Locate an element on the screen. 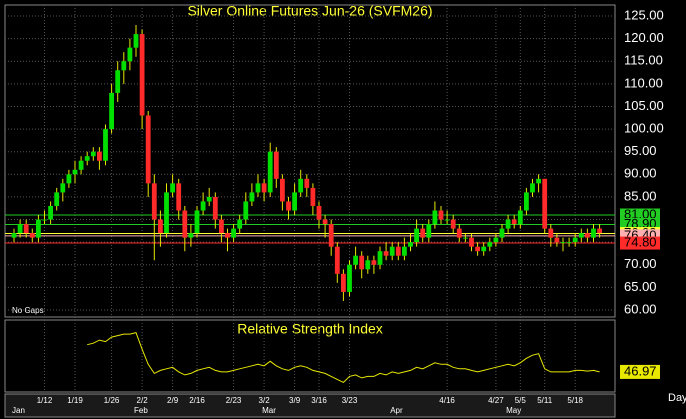 The width and height of the screenshot is (686, 419). x-tick-label: 3/16 is located at coordinates (319, 400).